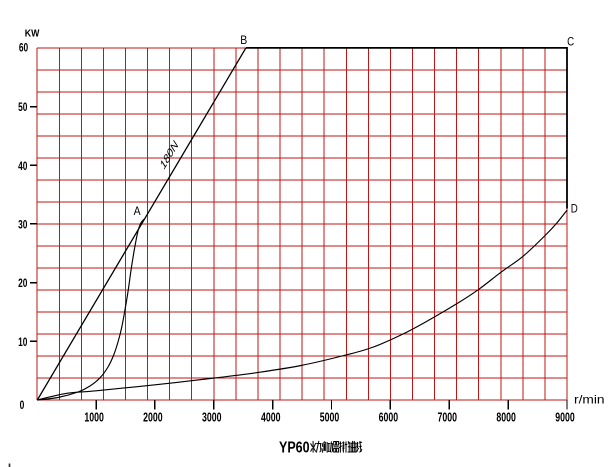 The image size is (616, 467). What do you see at coordinates (294, 448) in the screenshot?
I see `svg-text: YP60` at bounding box center [294, 448].